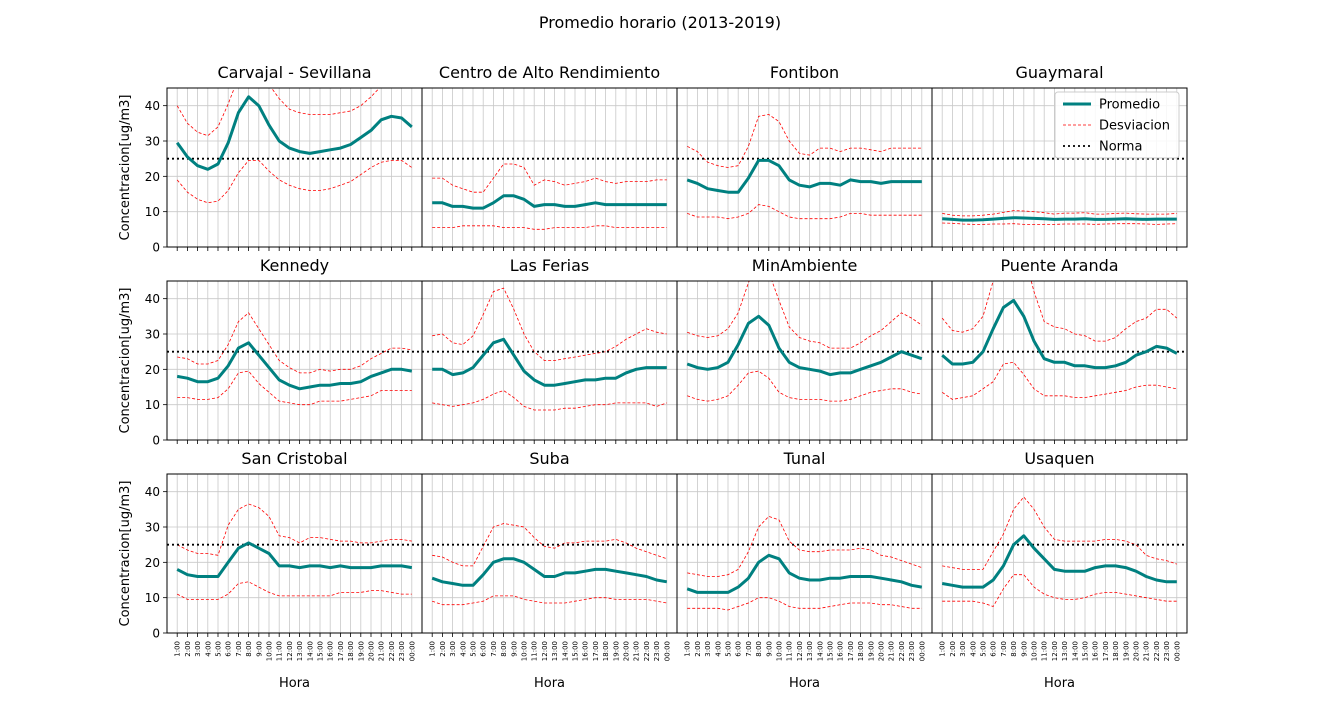 Image resolution: width=1320 pixels, height=713 pixels. Describe the element at coordinates (549, 72) in the screenshot. I see `subplot-title: Centro de Alto Rendimiento` at that location.